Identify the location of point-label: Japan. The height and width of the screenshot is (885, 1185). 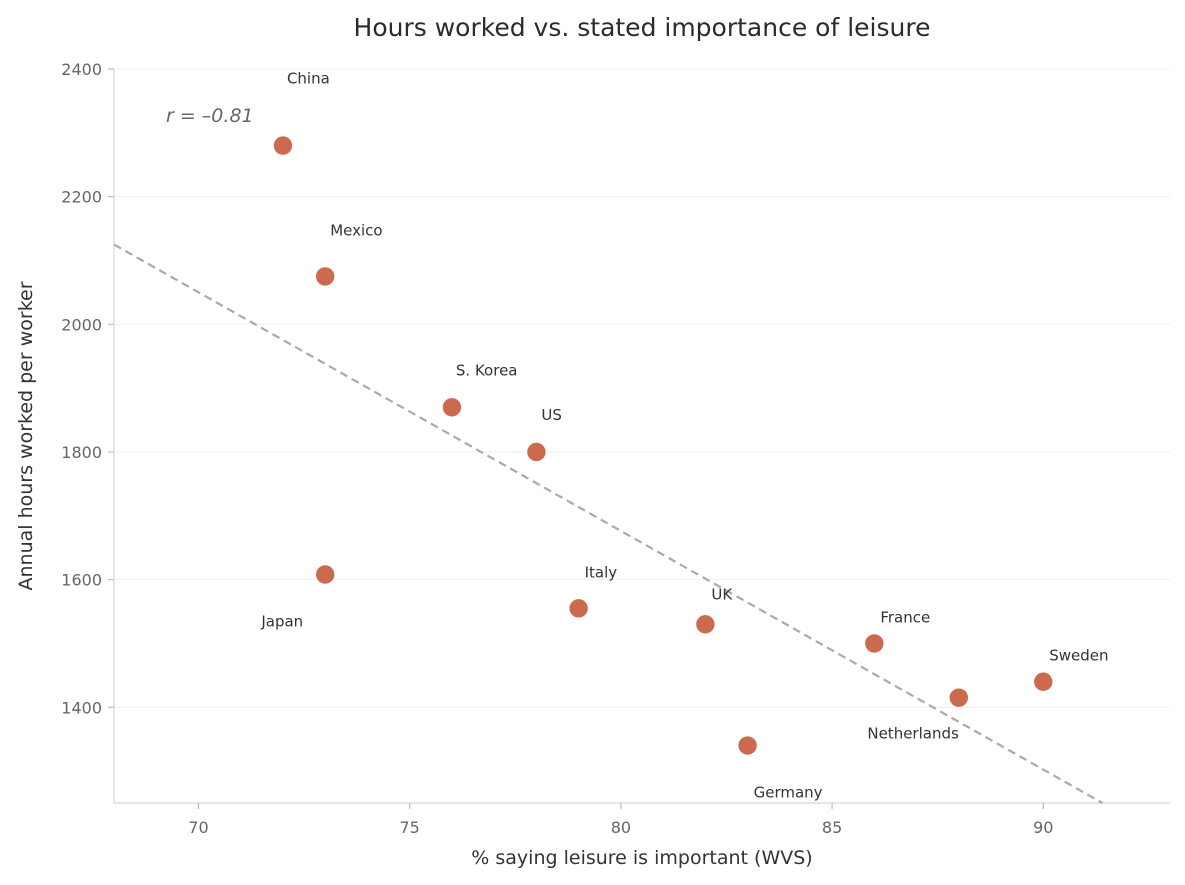
(281, 622).